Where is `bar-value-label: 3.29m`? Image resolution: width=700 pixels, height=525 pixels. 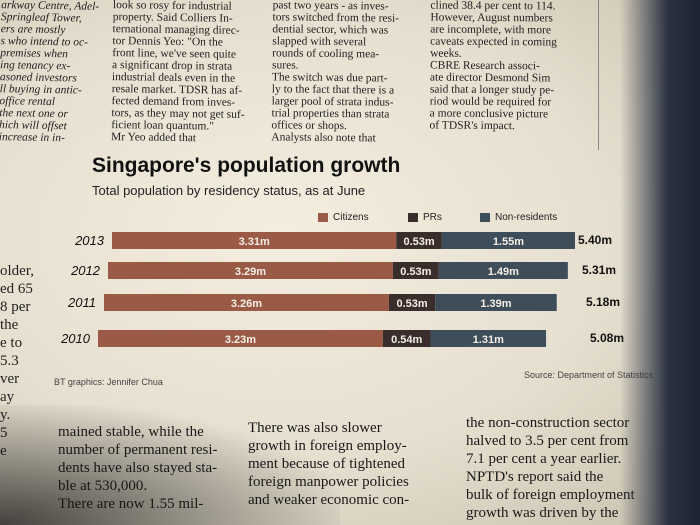 bar-value-label: 3.29m is located at coordinates (250, 272).